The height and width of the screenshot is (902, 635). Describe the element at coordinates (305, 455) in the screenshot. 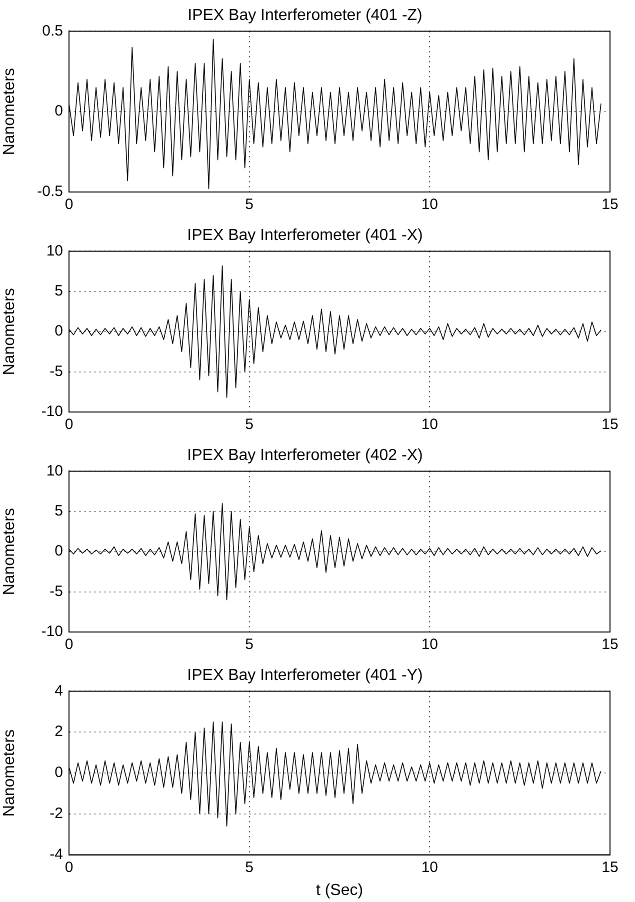

I see `chart-title: IPEX Bay Interferometer (402 -X)` at that location.